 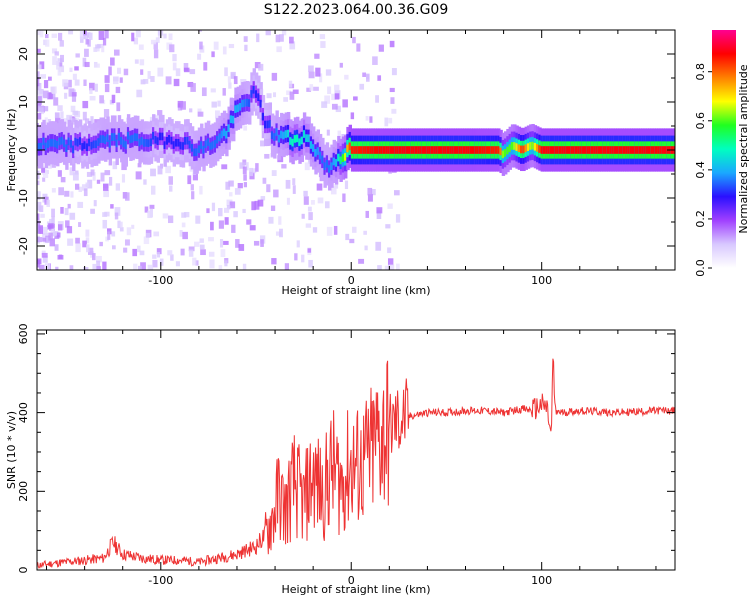 What do you see at coordinates (23, 246) in the screenshot?
I see `spectrogram-y-tick-label: -20` at bounding box center [23, 246].